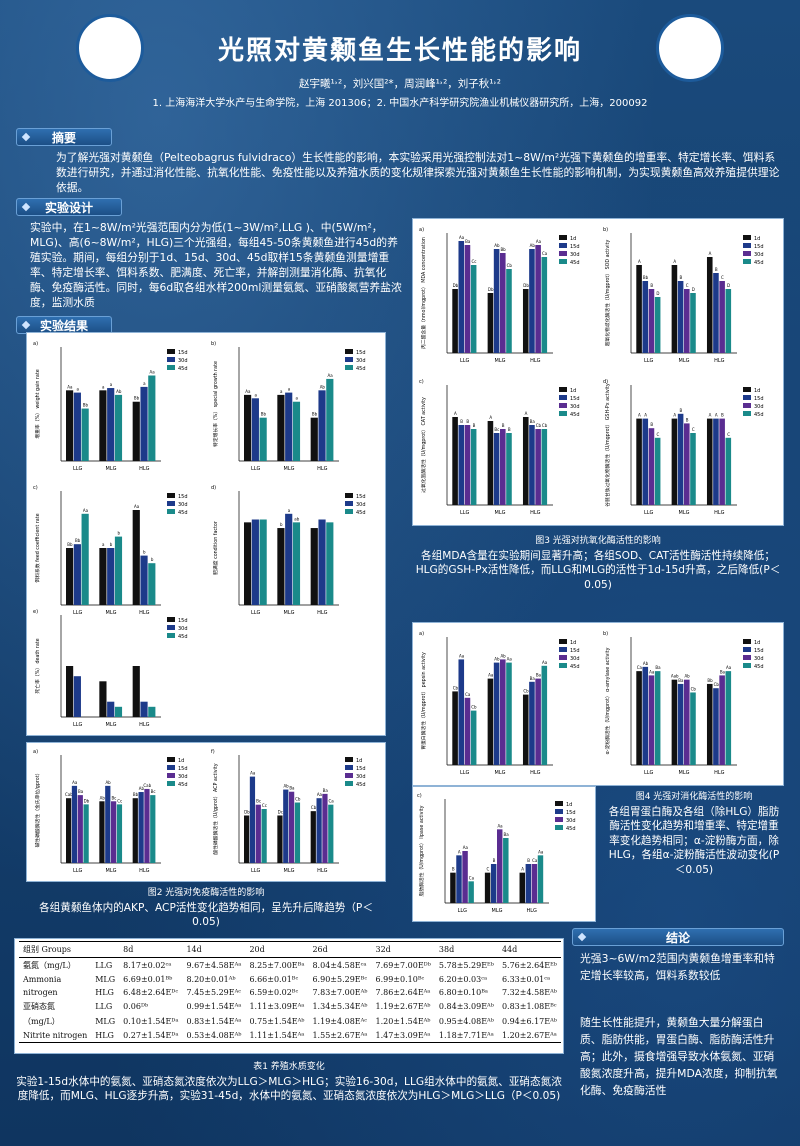 This screenshot has height=1146, width=800. I want to click on table-cell: 6.80±0.10ᴮᵃ, so click(463, 992).